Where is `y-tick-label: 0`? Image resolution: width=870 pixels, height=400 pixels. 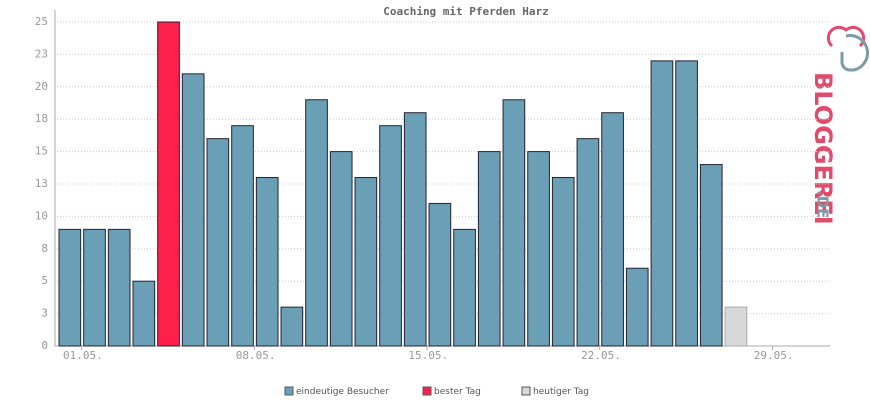
y-tick-label: 0 is located at coordinates (44, 345).